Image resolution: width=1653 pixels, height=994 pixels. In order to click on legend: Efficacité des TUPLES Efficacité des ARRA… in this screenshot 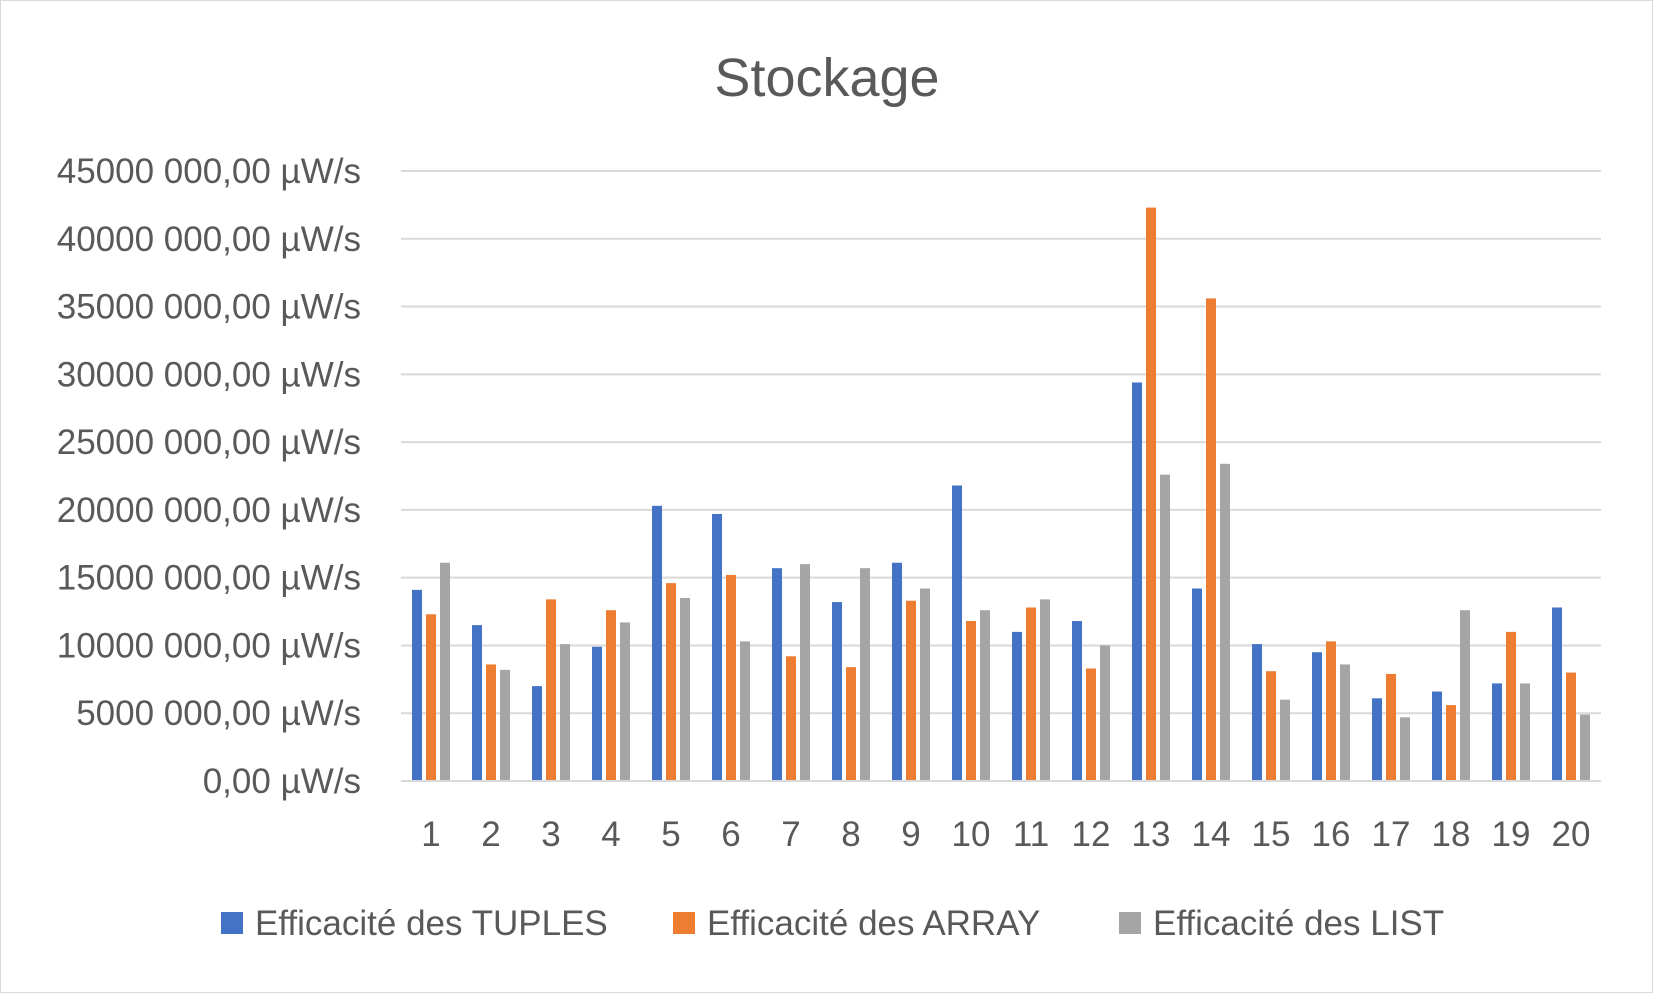, I will do `click(832, 923)`.